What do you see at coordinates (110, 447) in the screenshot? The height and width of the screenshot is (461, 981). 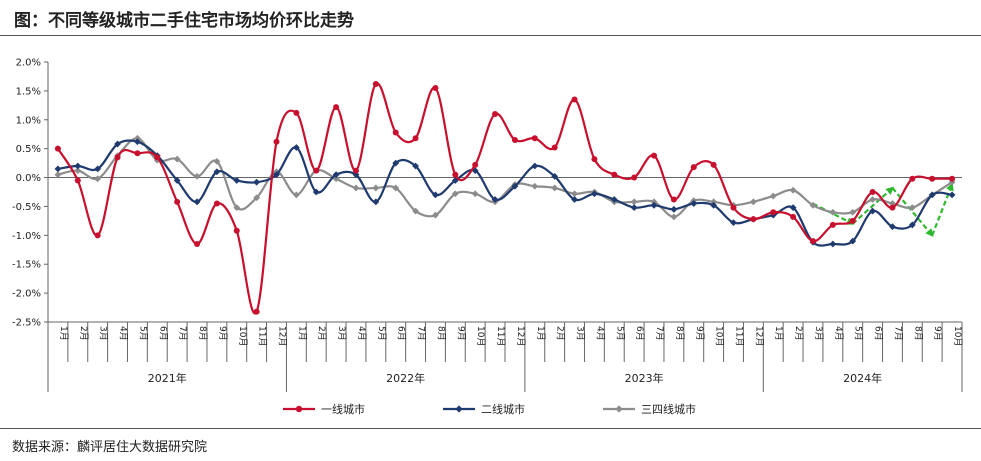 I see `data-source-note: 数据来源：麟评居住大数据研究院` at bounding box center [110, 447].